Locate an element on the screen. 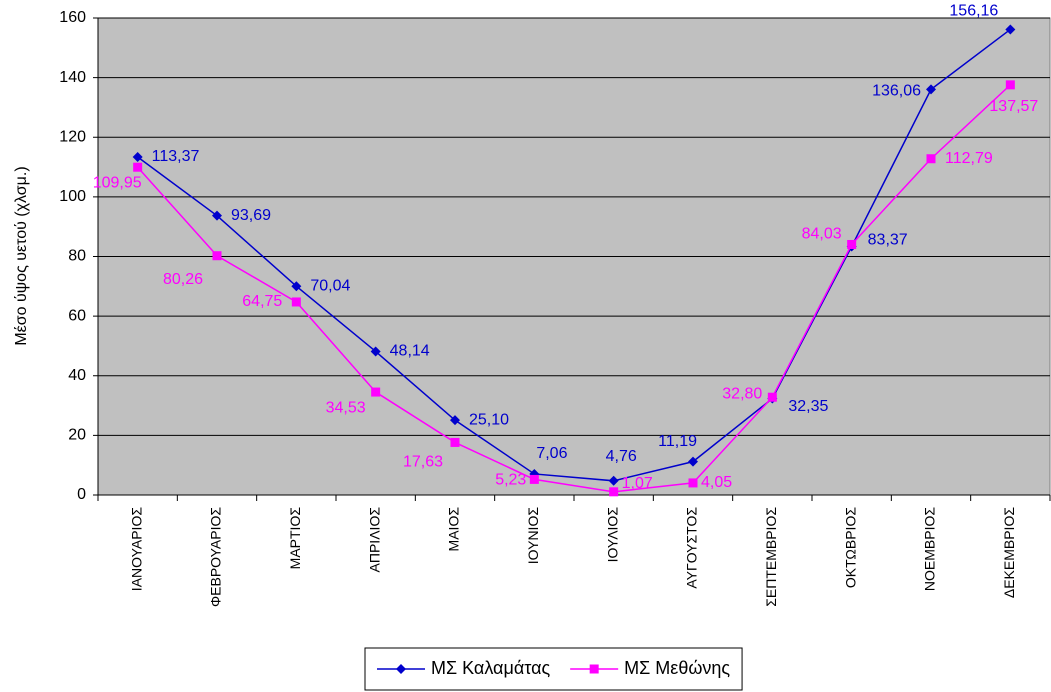  y-tick-label: 140 is located at coordinates (72, 77).